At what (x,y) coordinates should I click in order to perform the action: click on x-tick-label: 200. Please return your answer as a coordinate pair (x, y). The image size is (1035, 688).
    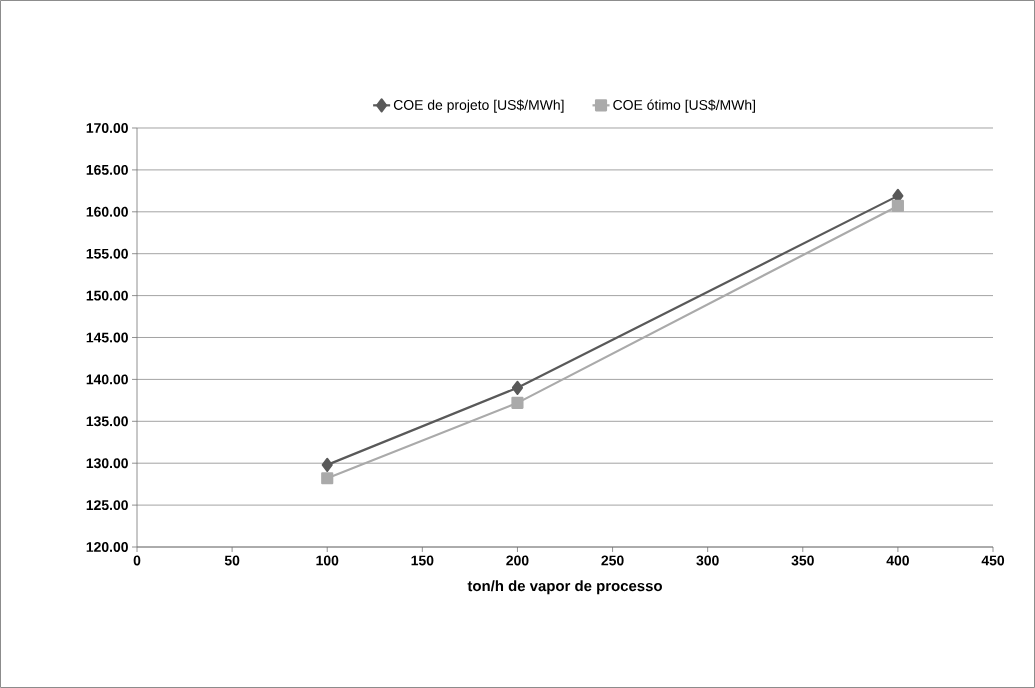
    Looking at the image, I should click on (517, 560).